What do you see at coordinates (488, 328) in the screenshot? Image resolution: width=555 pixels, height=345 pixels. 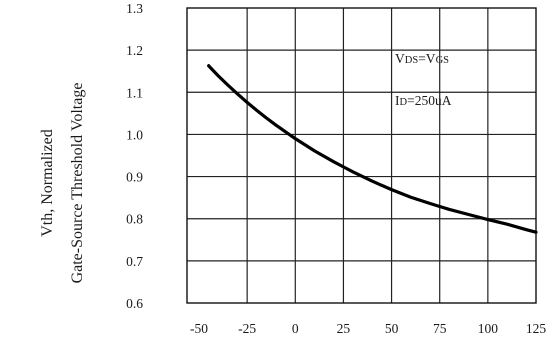 I see `x-tick-label: 100` at bounding box center [488, 328].